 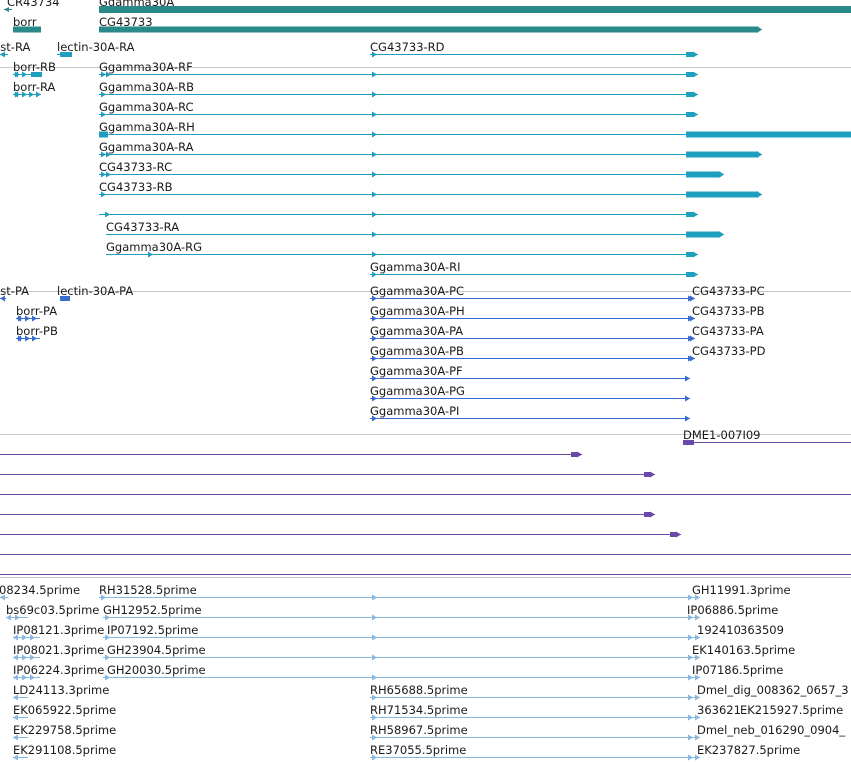 What do you see at coordinates (728, 311) in the screenshot?
I see `feature: CG43733-PB` at bounding box center [728, 311].